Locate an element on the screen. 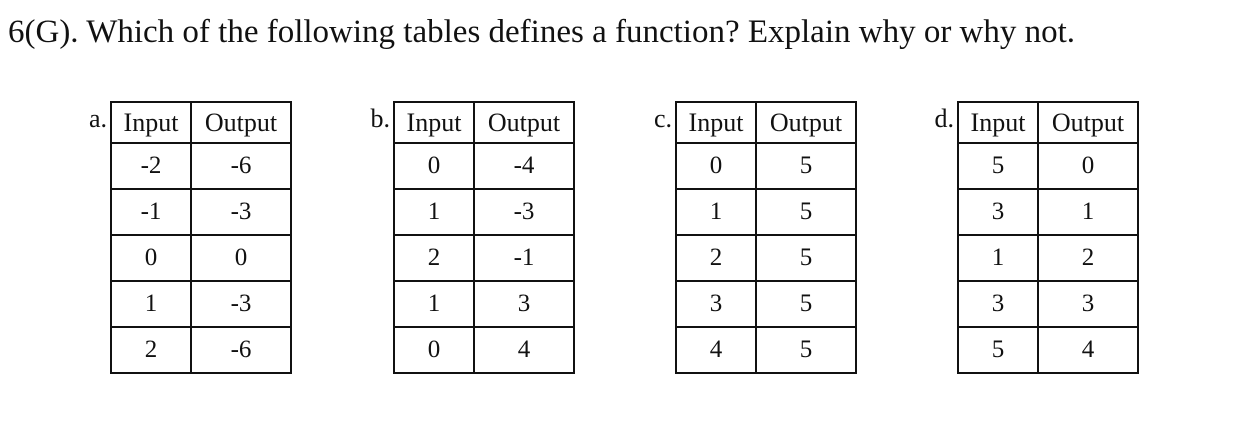 This screenshot has width=1234, height=428. function-table: Input Output 0 5 1 5 2 5 3 5 4 5 is located at coordinates (766, 237).